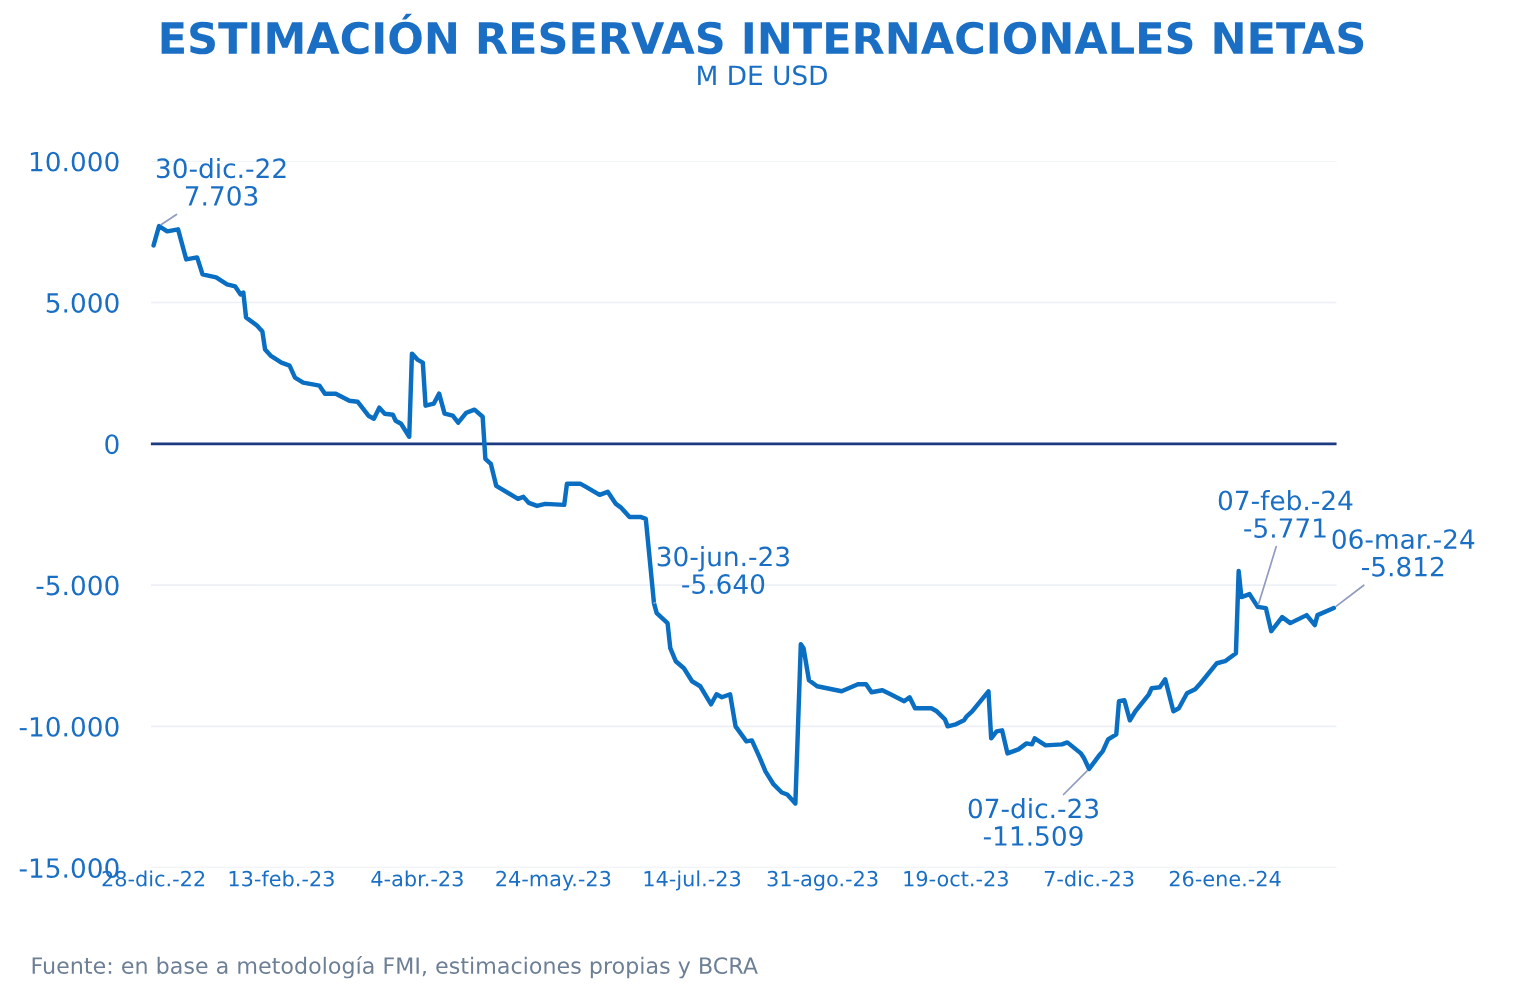 This screenshot has height=995, width=1524. What do you see at coordinates (553, 880) in the screenshot?
I see `x-tick-label: 24-may.-23` at bounding box center [553, 880].